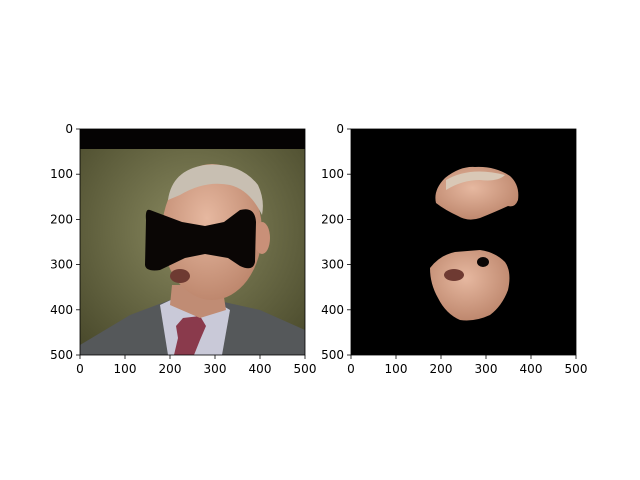 The width and height of the screenshot is (640, 480). Describe the element at coordinates (483, 262) in the screenshot. I see `masked-nostril-hole` at that location.